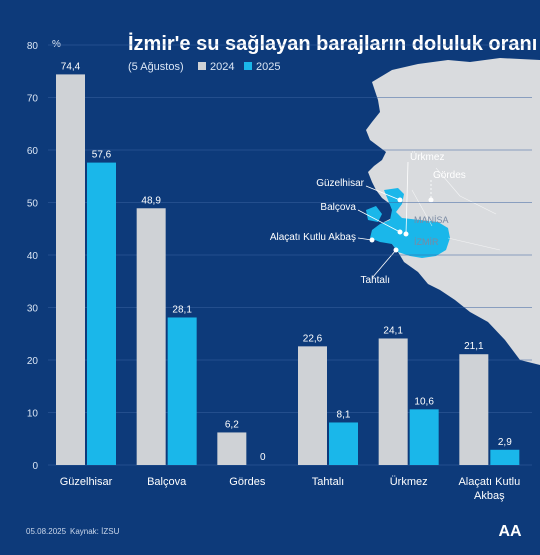 The image size is (540, 555). What do you see at coordinates (46, 531) in the screenshot?
I see `footer-date: 05.08.2025` at bounding box center [46, 531].